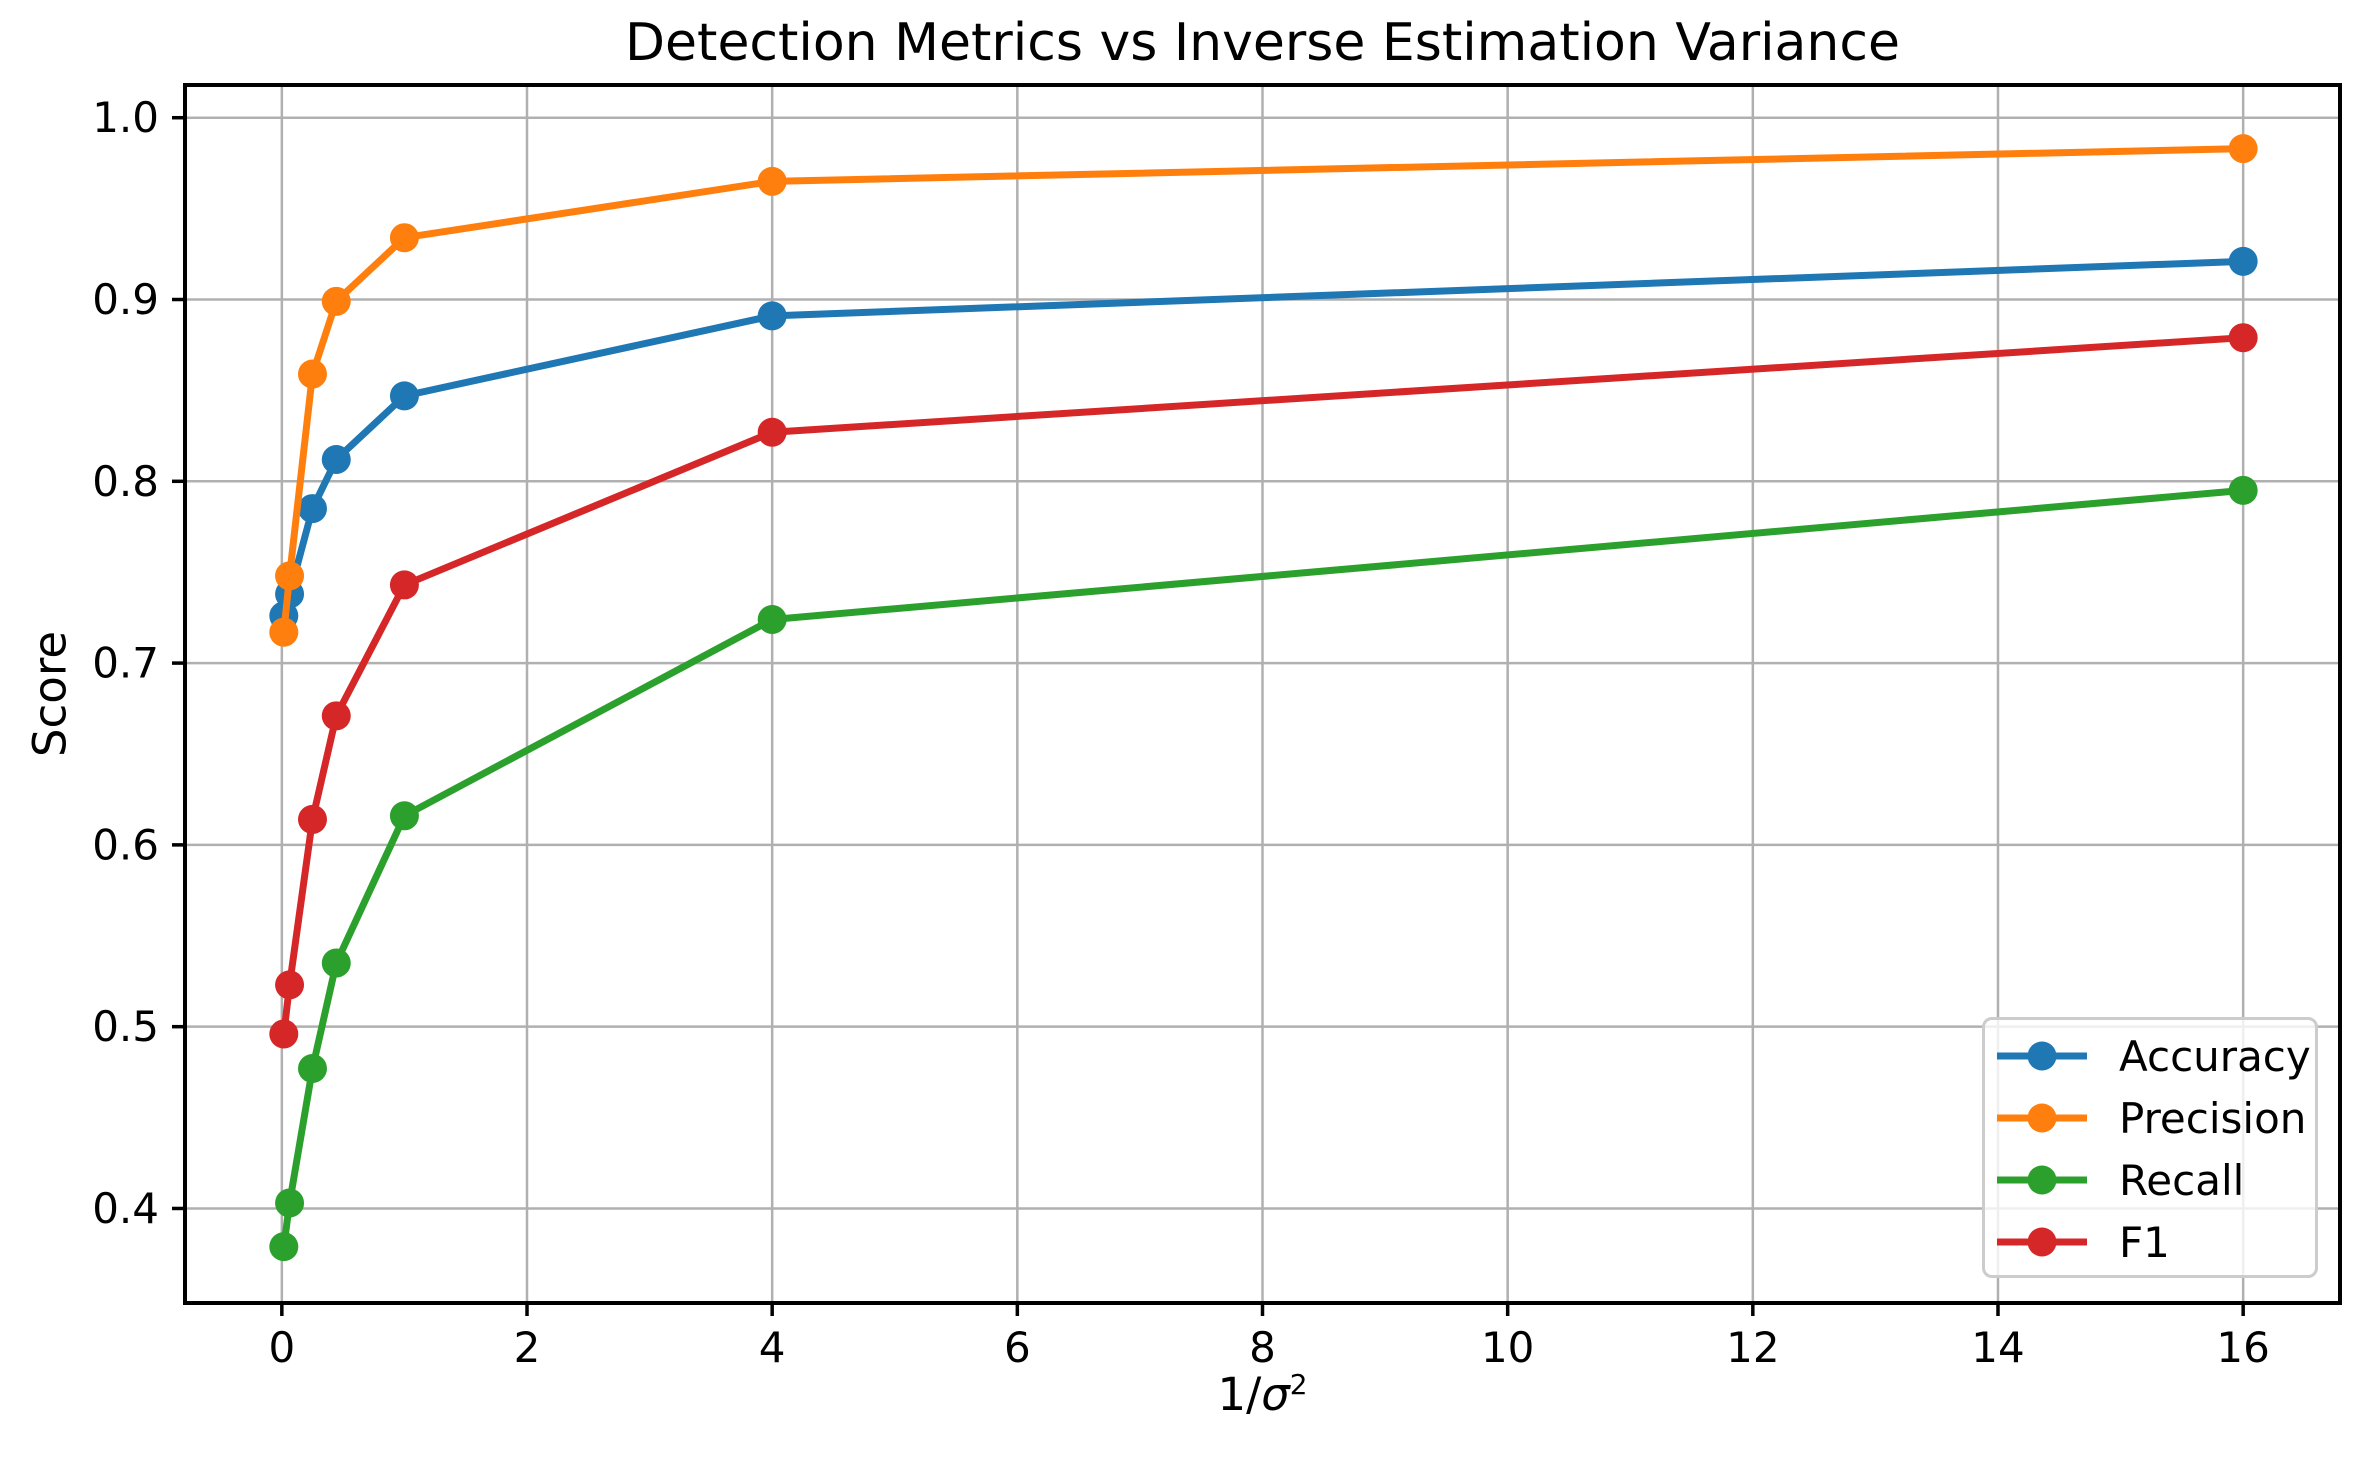 The height and width of the screenshot is (1467, 2369). Describe the element at coordinates (772, 1347) in the screenshot. I see `x-tick-label-4: 4` at that location.